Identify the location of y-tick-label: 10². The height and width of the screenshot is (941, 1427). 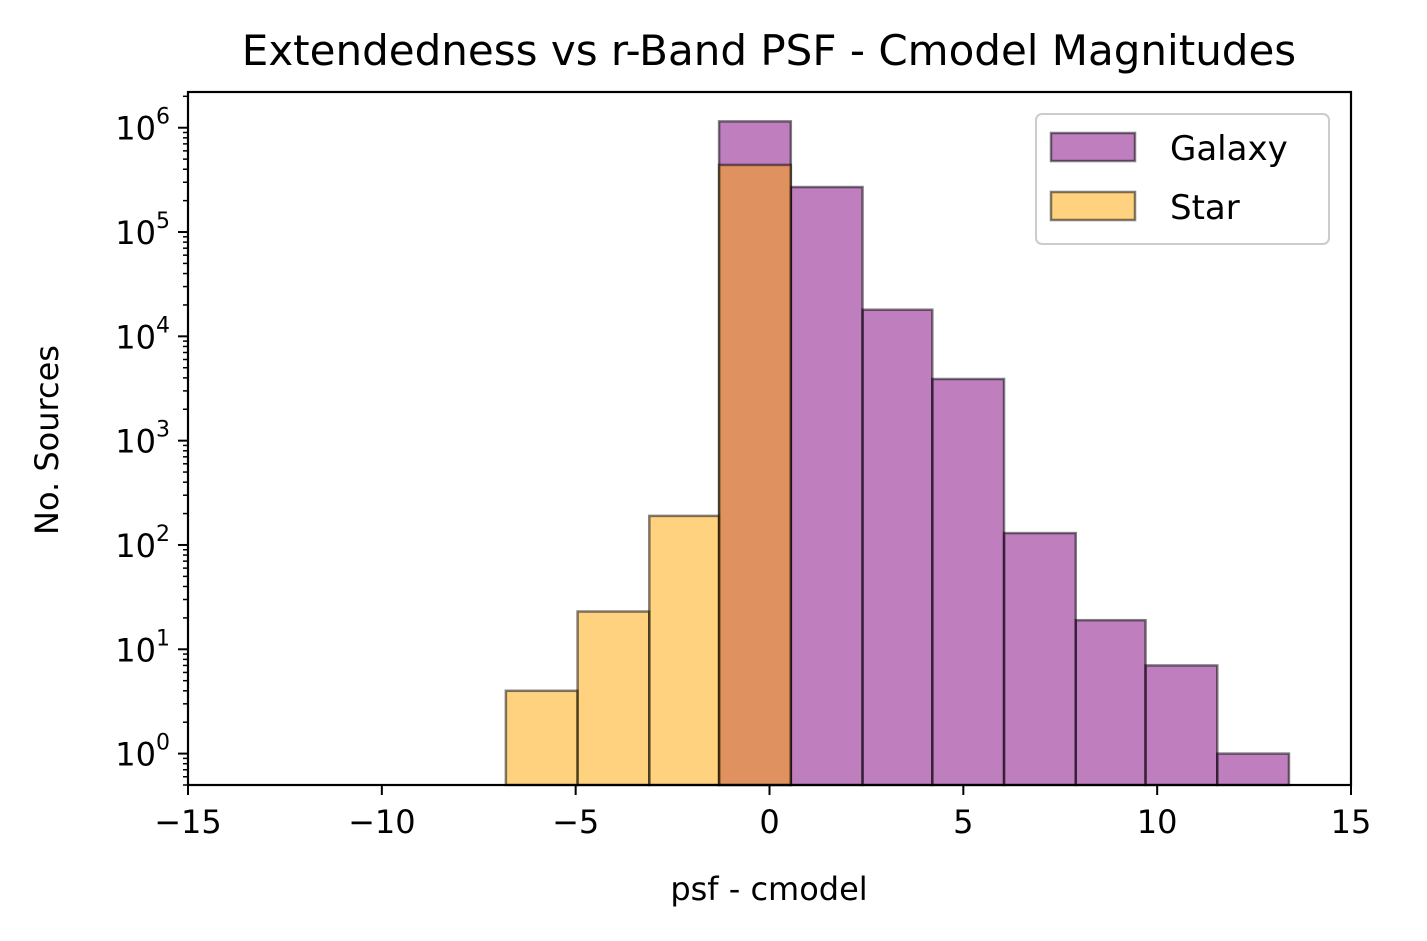
(142, 543).